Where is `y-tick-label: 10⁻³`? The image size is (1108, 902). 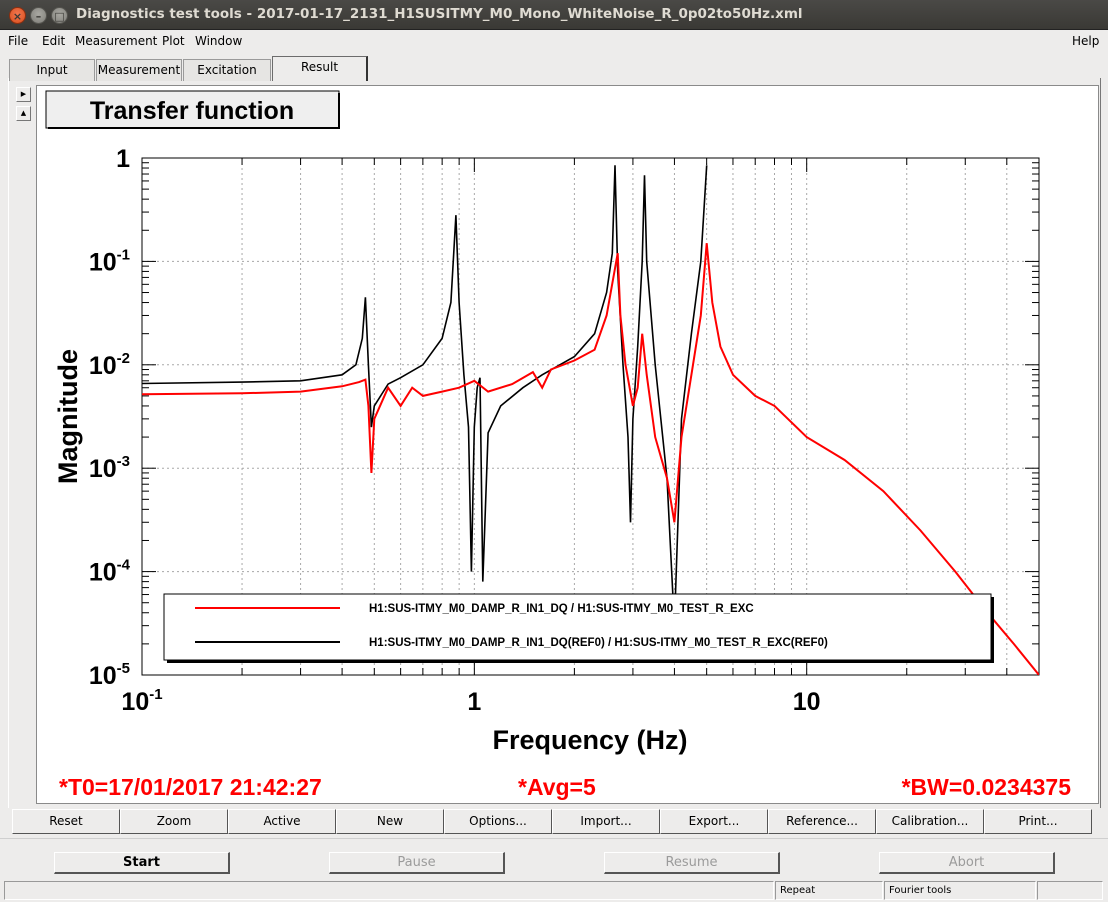
y-tick-label: 10⁻³ is located at coordinates (109, 468).